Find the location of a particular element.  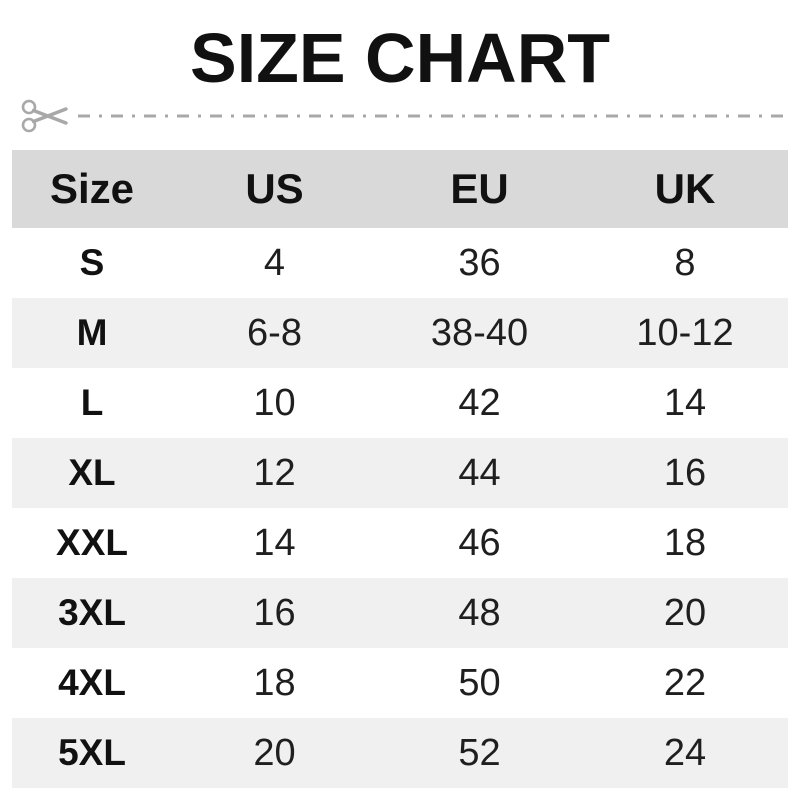

size-value-cell: 6-8 is located at coordinates (274, 333).